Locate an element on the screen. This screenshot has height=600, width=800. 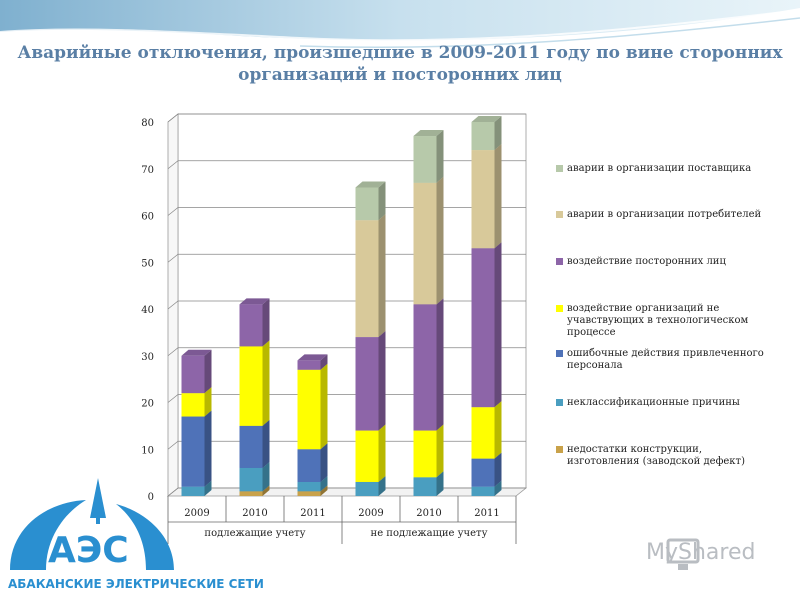
logo-company-name: АБАКАНСКИЕ ЭЛЕКТРИЧЕСКИЕ СЕТИ is located at coordinates (136, 584).